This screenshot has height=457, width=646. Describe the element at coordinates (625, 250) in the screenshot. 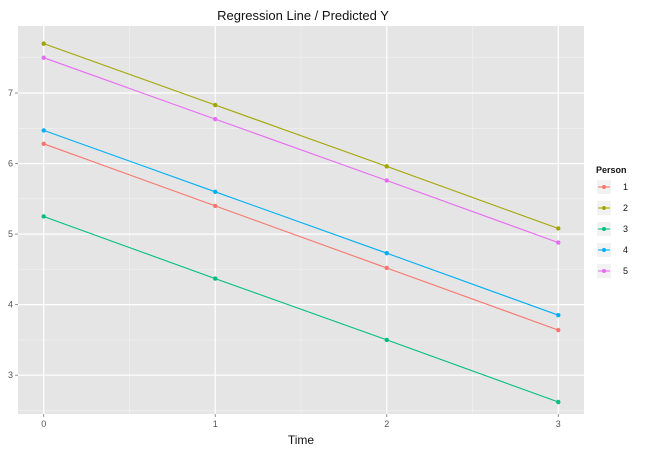

I see `legend-label: 4` at that location.